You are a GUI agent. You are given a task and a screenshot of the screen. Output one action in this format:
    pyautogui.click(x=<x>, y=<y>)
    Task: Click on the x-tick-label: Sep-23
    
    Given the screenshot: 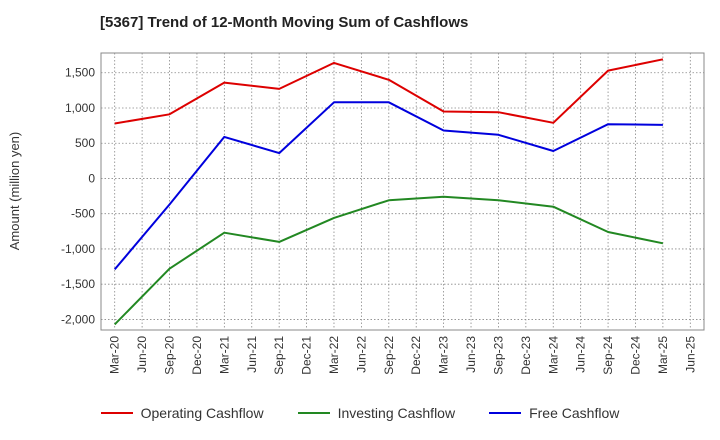 What is the action you would take?
    pyautogui.click(x=498, y=355)
    